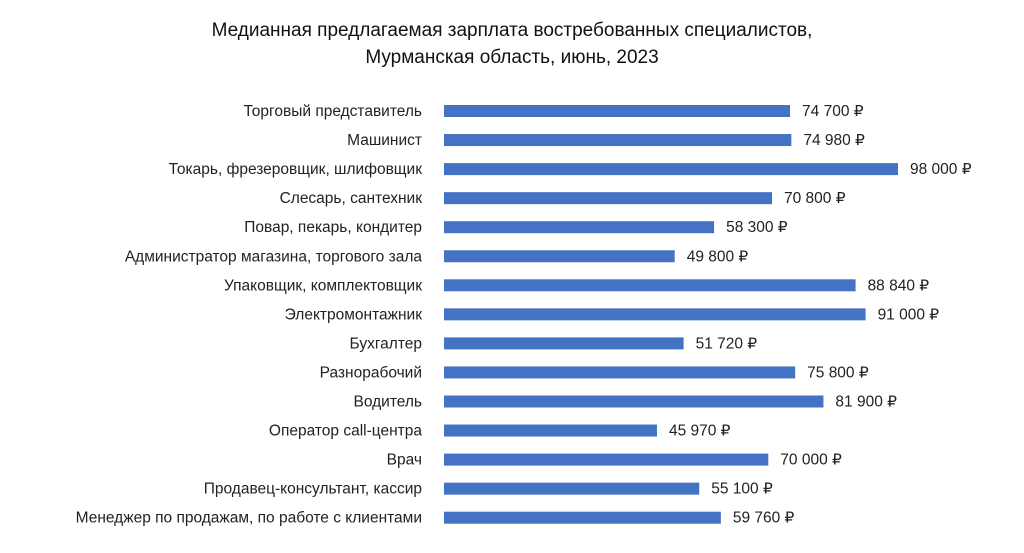 This screenshot has width=1024, height=553. Describe the element at coordinates (742, 489) in the screenshot. I see `value-label: 55 100 ₽` at that location.